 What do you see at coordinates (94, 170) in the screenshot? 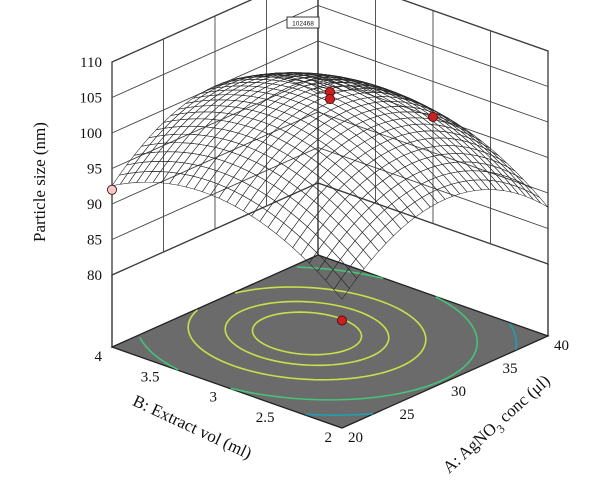
I see `z-tick-label: 95` at bounding box center [94, 170].